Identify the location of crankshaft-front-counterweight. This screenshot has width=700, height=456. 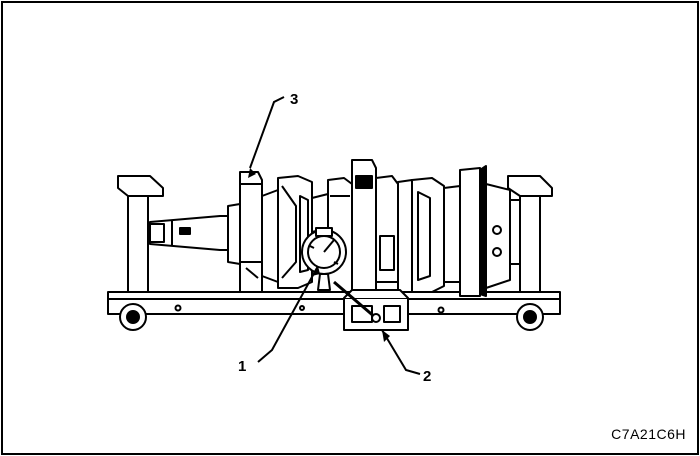
(251, 232).